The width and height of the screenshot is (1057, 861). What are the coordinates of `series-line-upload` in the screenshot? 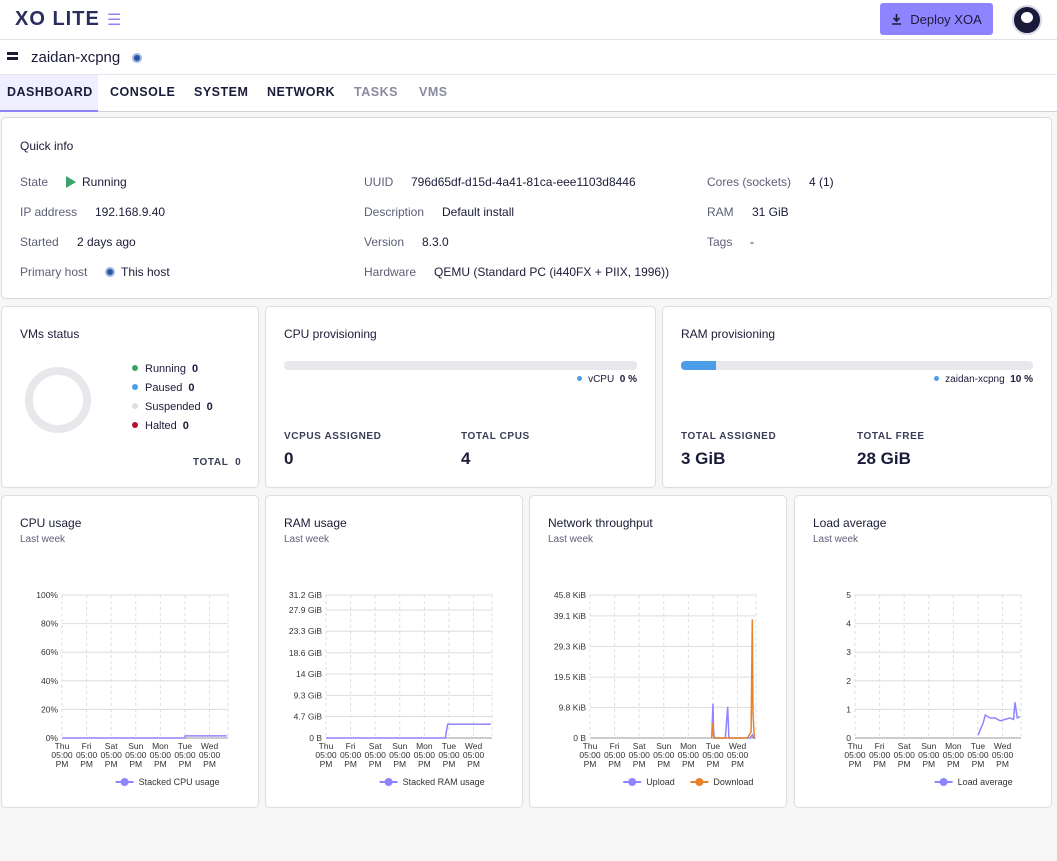 It's located at (732, 721).